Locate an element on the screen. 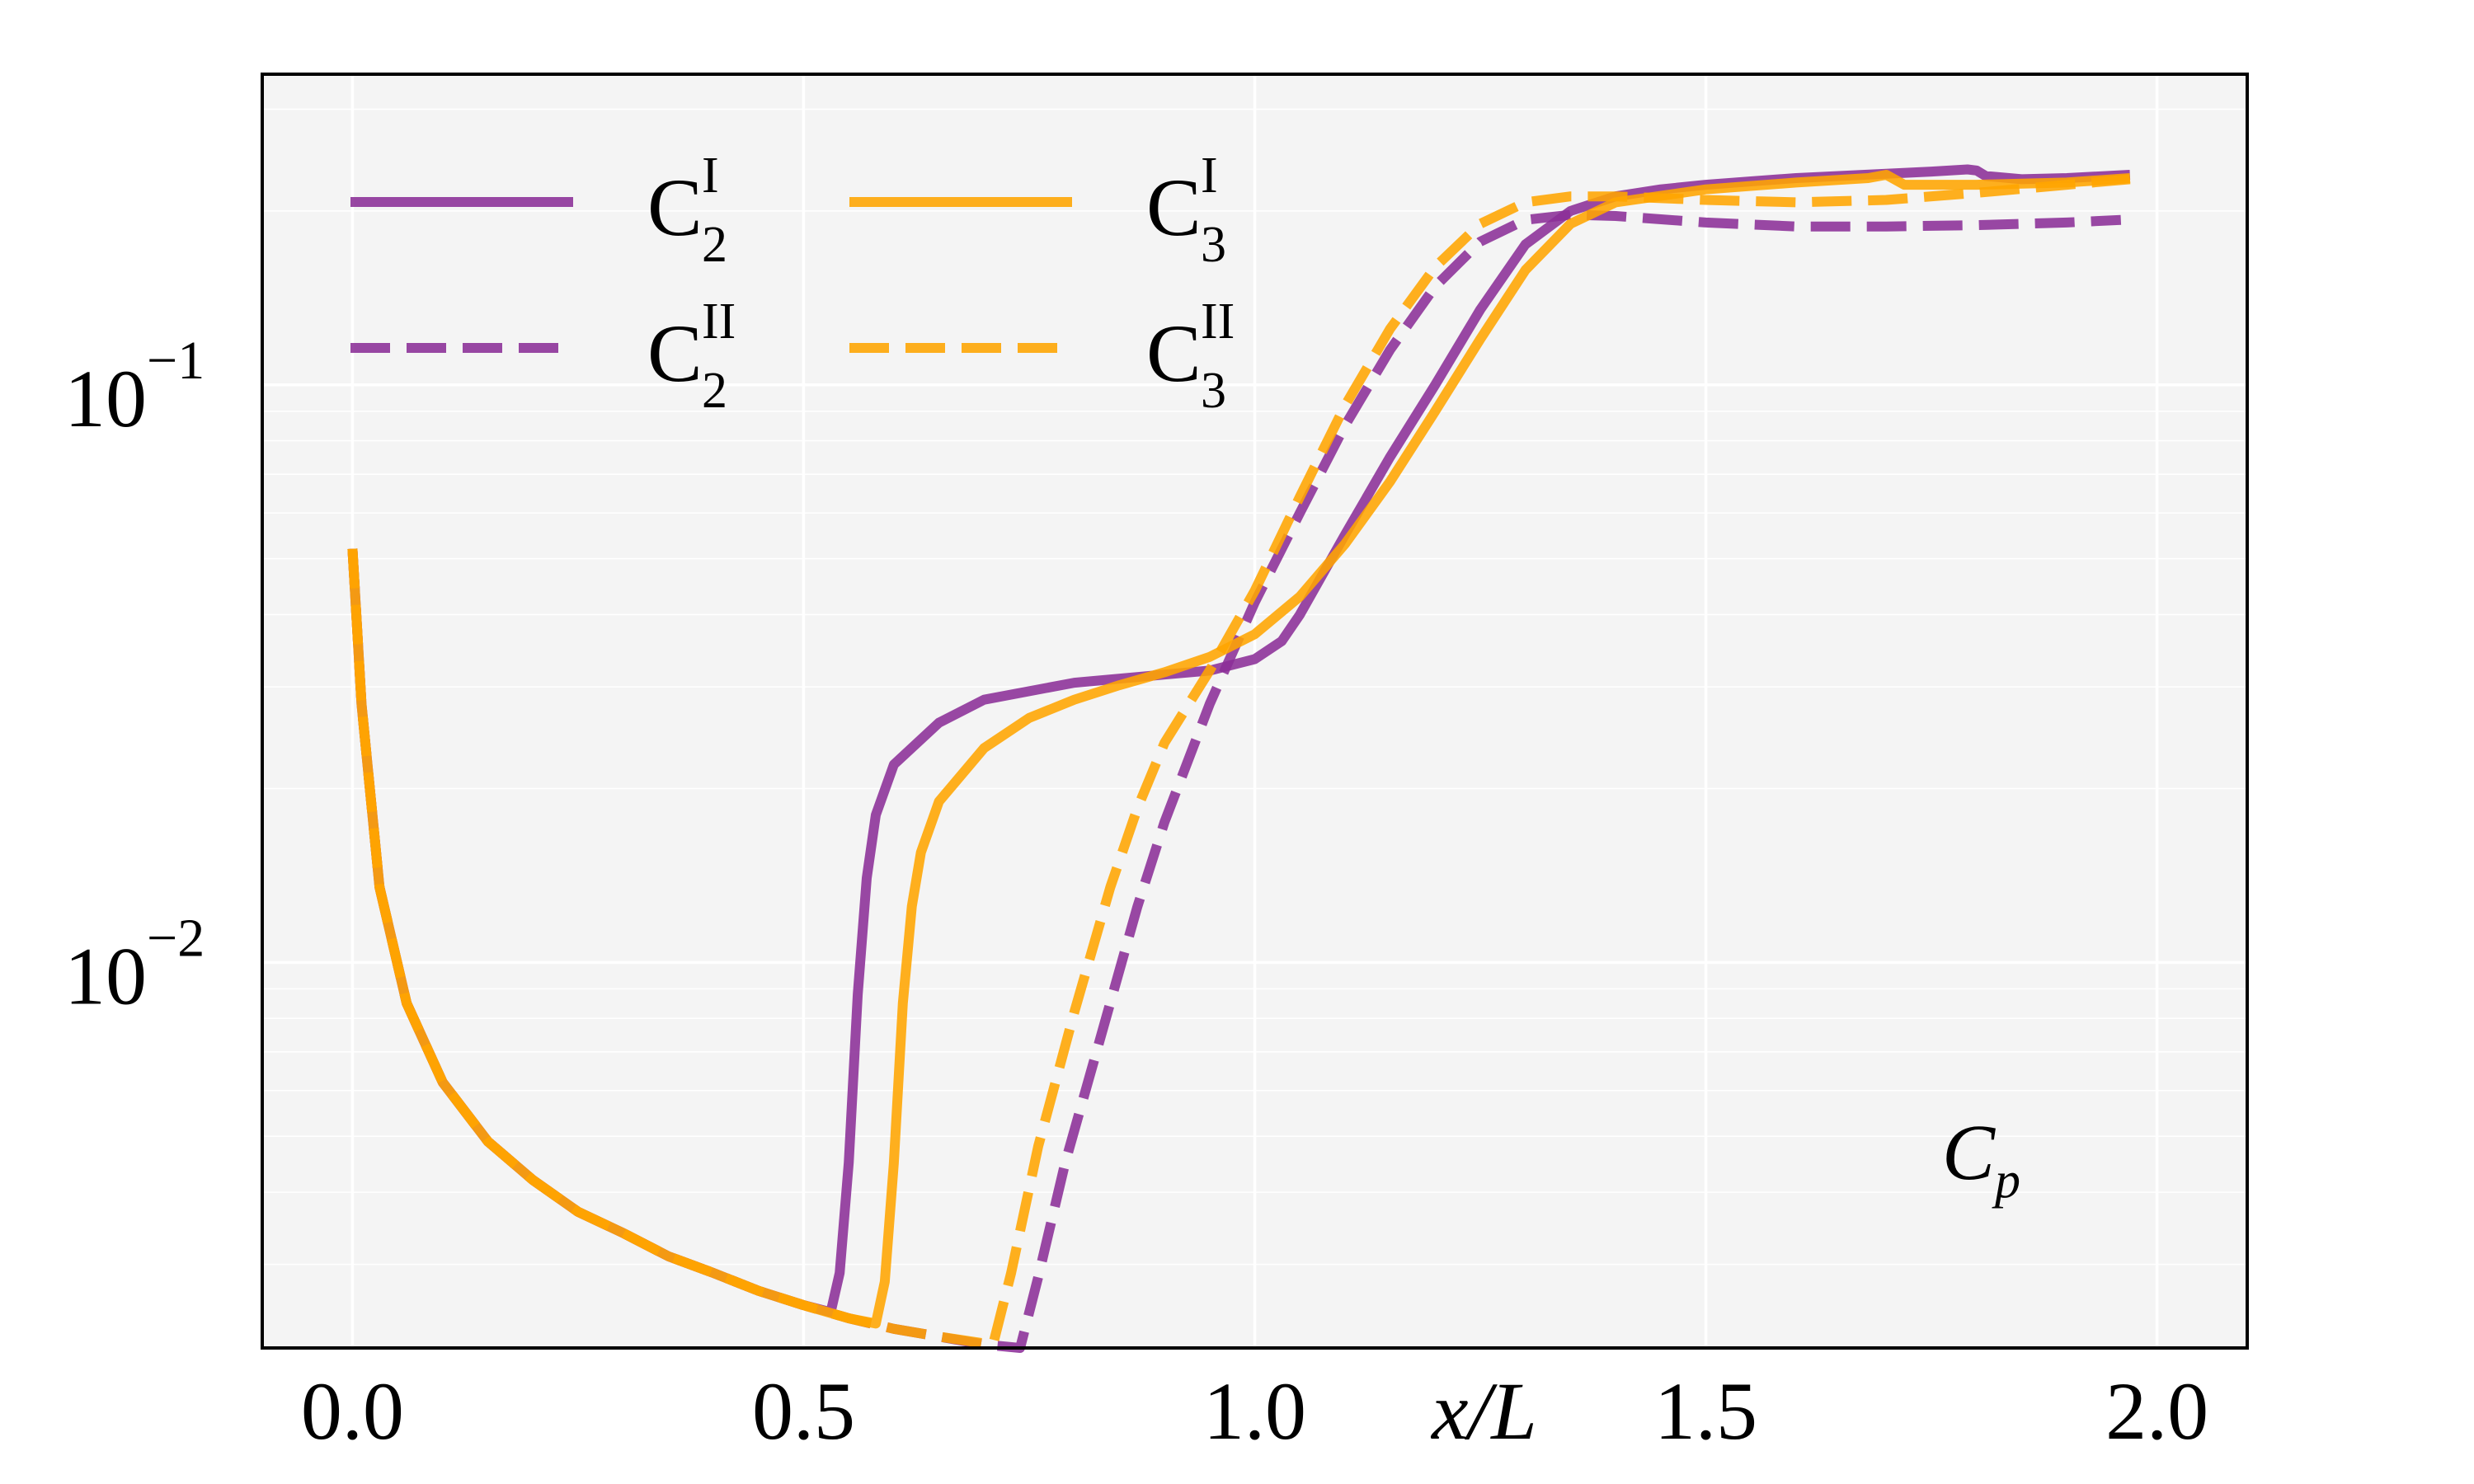 This screenshot has height=1484, width=2474. x-tick-label: 1.0 is located at coordinates (1254, 1411).